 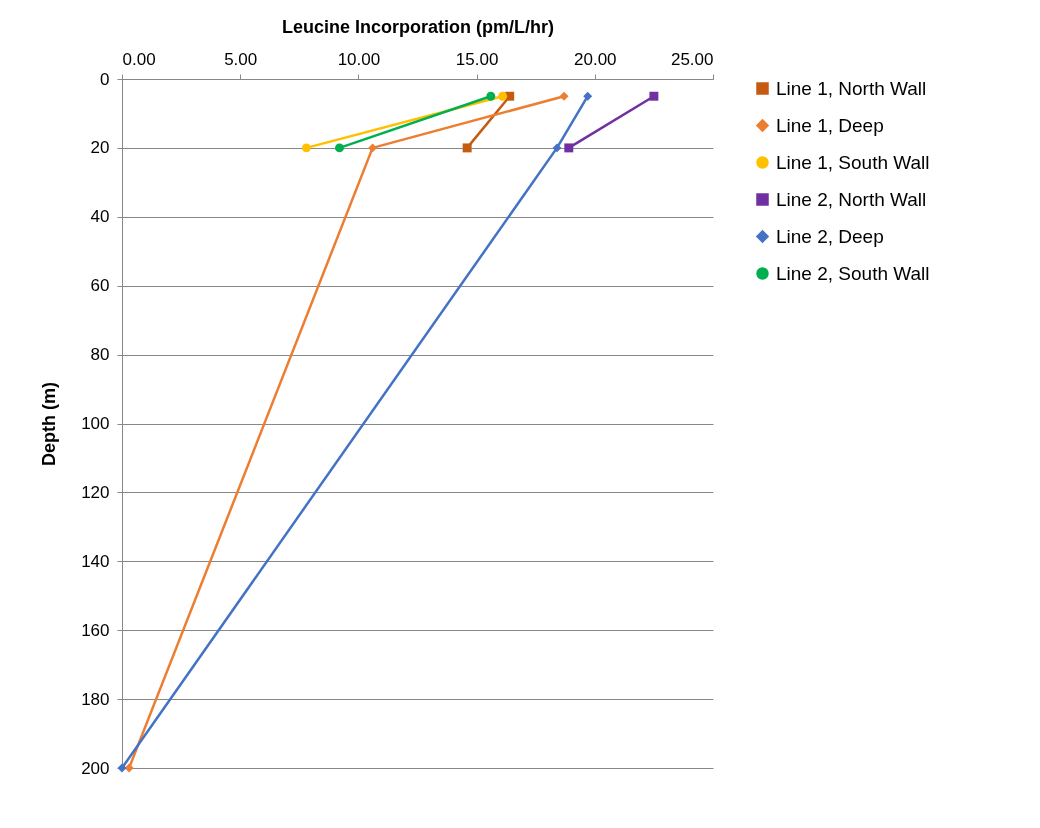 I want to click on y-tick-label: 60, so click(x=100, y=286).